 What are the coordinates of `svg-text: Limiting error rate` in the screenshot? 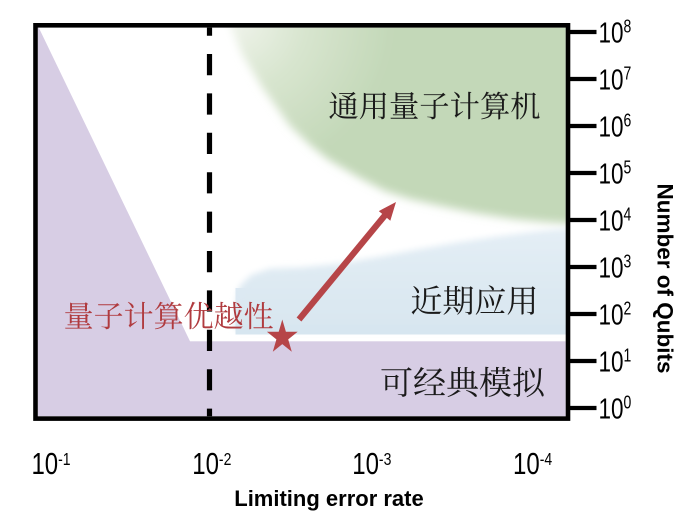 It's located at (328, 498).